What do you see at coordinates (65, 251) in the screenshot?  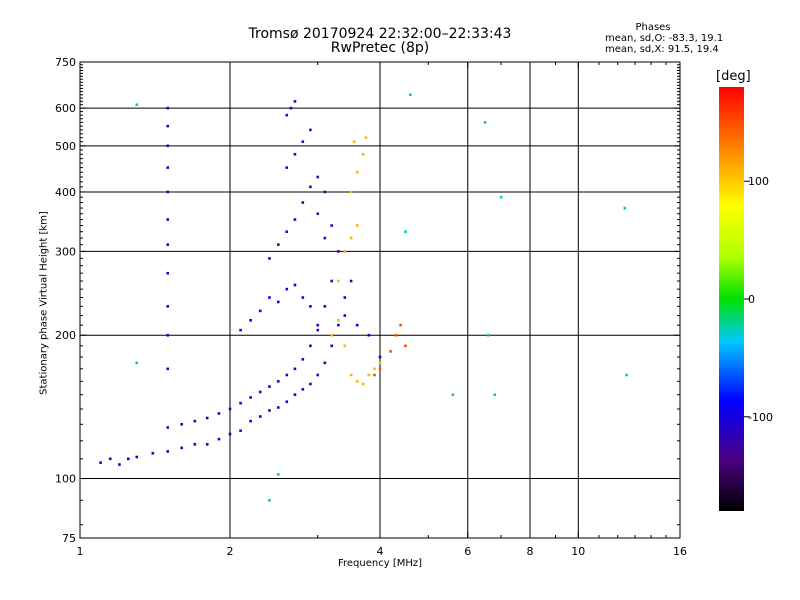 I see `y-tick-label: 300` at bounding box center [65, 251].